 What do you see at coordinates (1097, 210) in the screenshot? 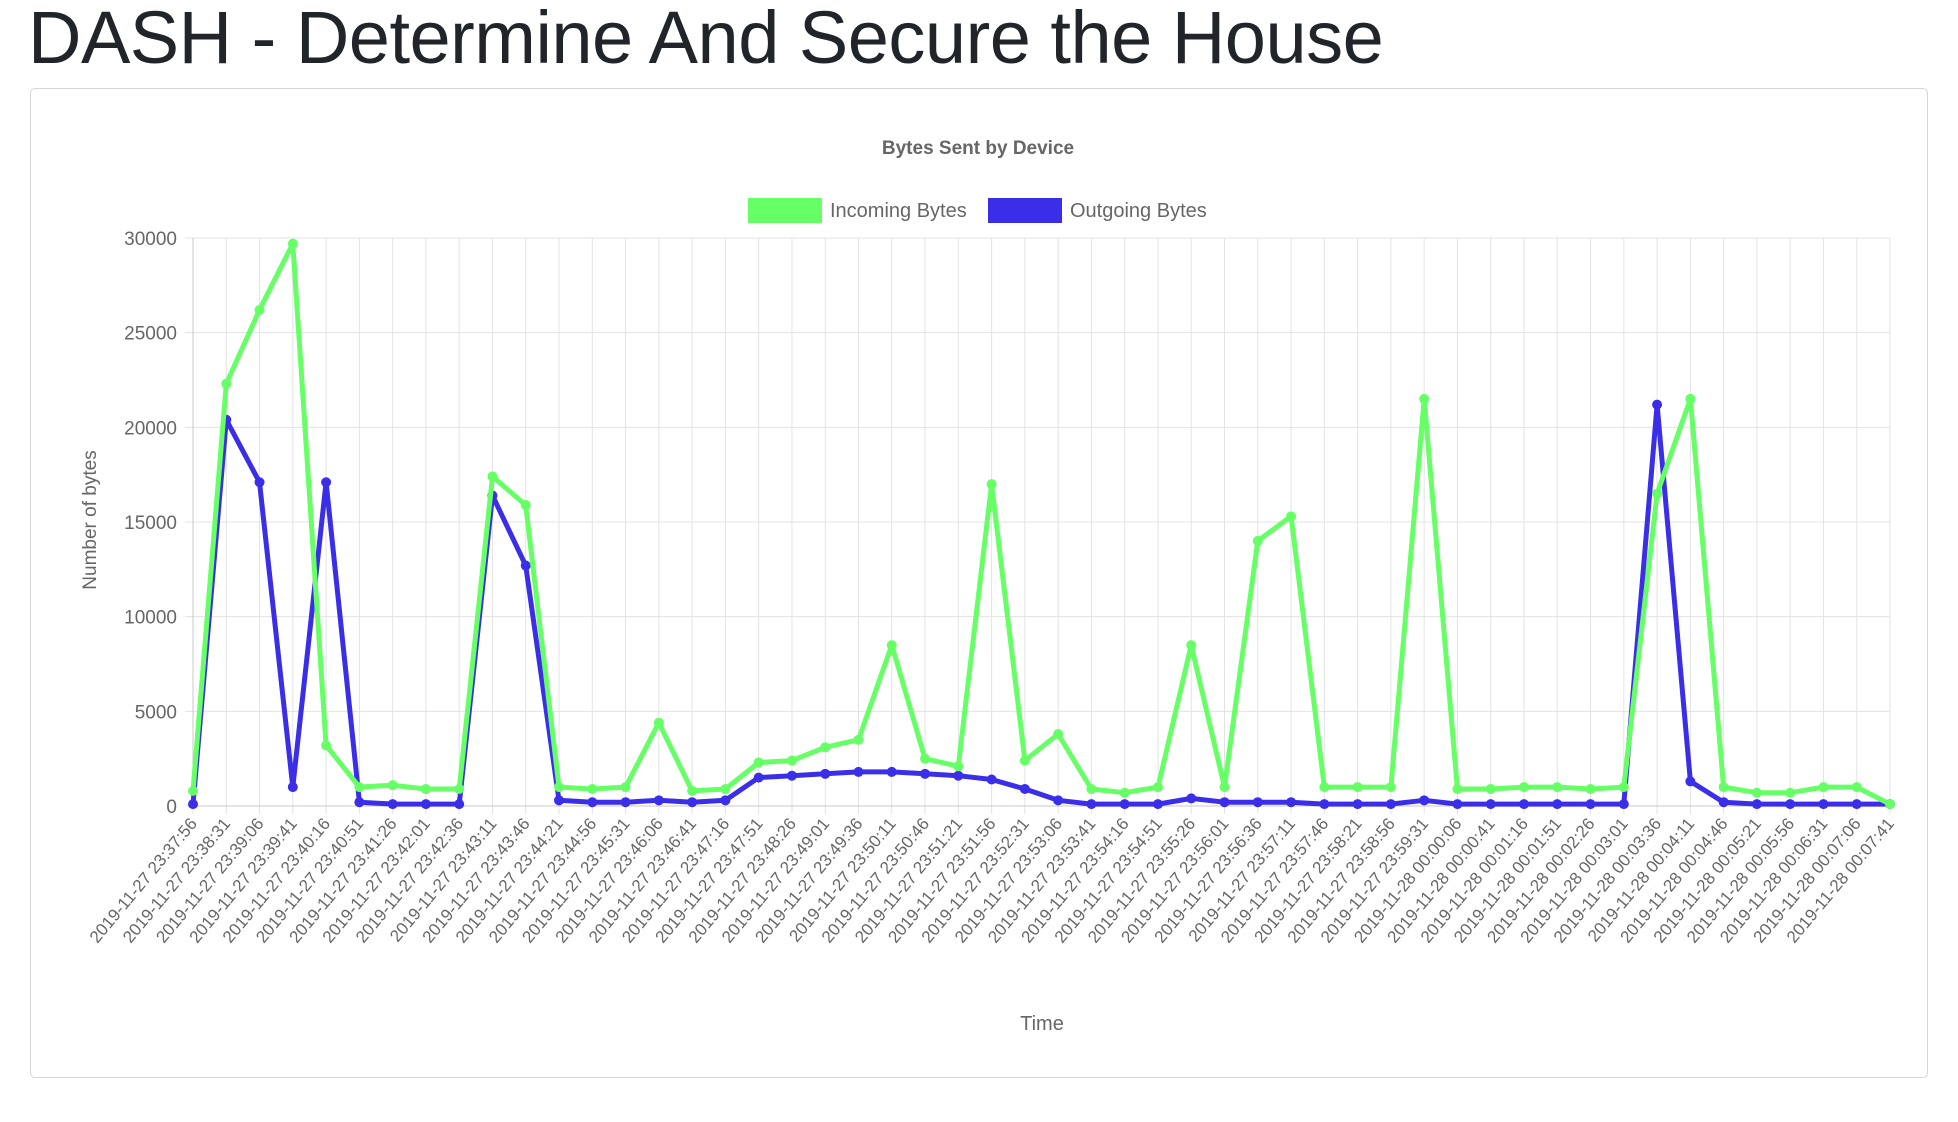
I see `legend-item-outgoing: Outgoing Bytes` at bounding box center [1097, 210].